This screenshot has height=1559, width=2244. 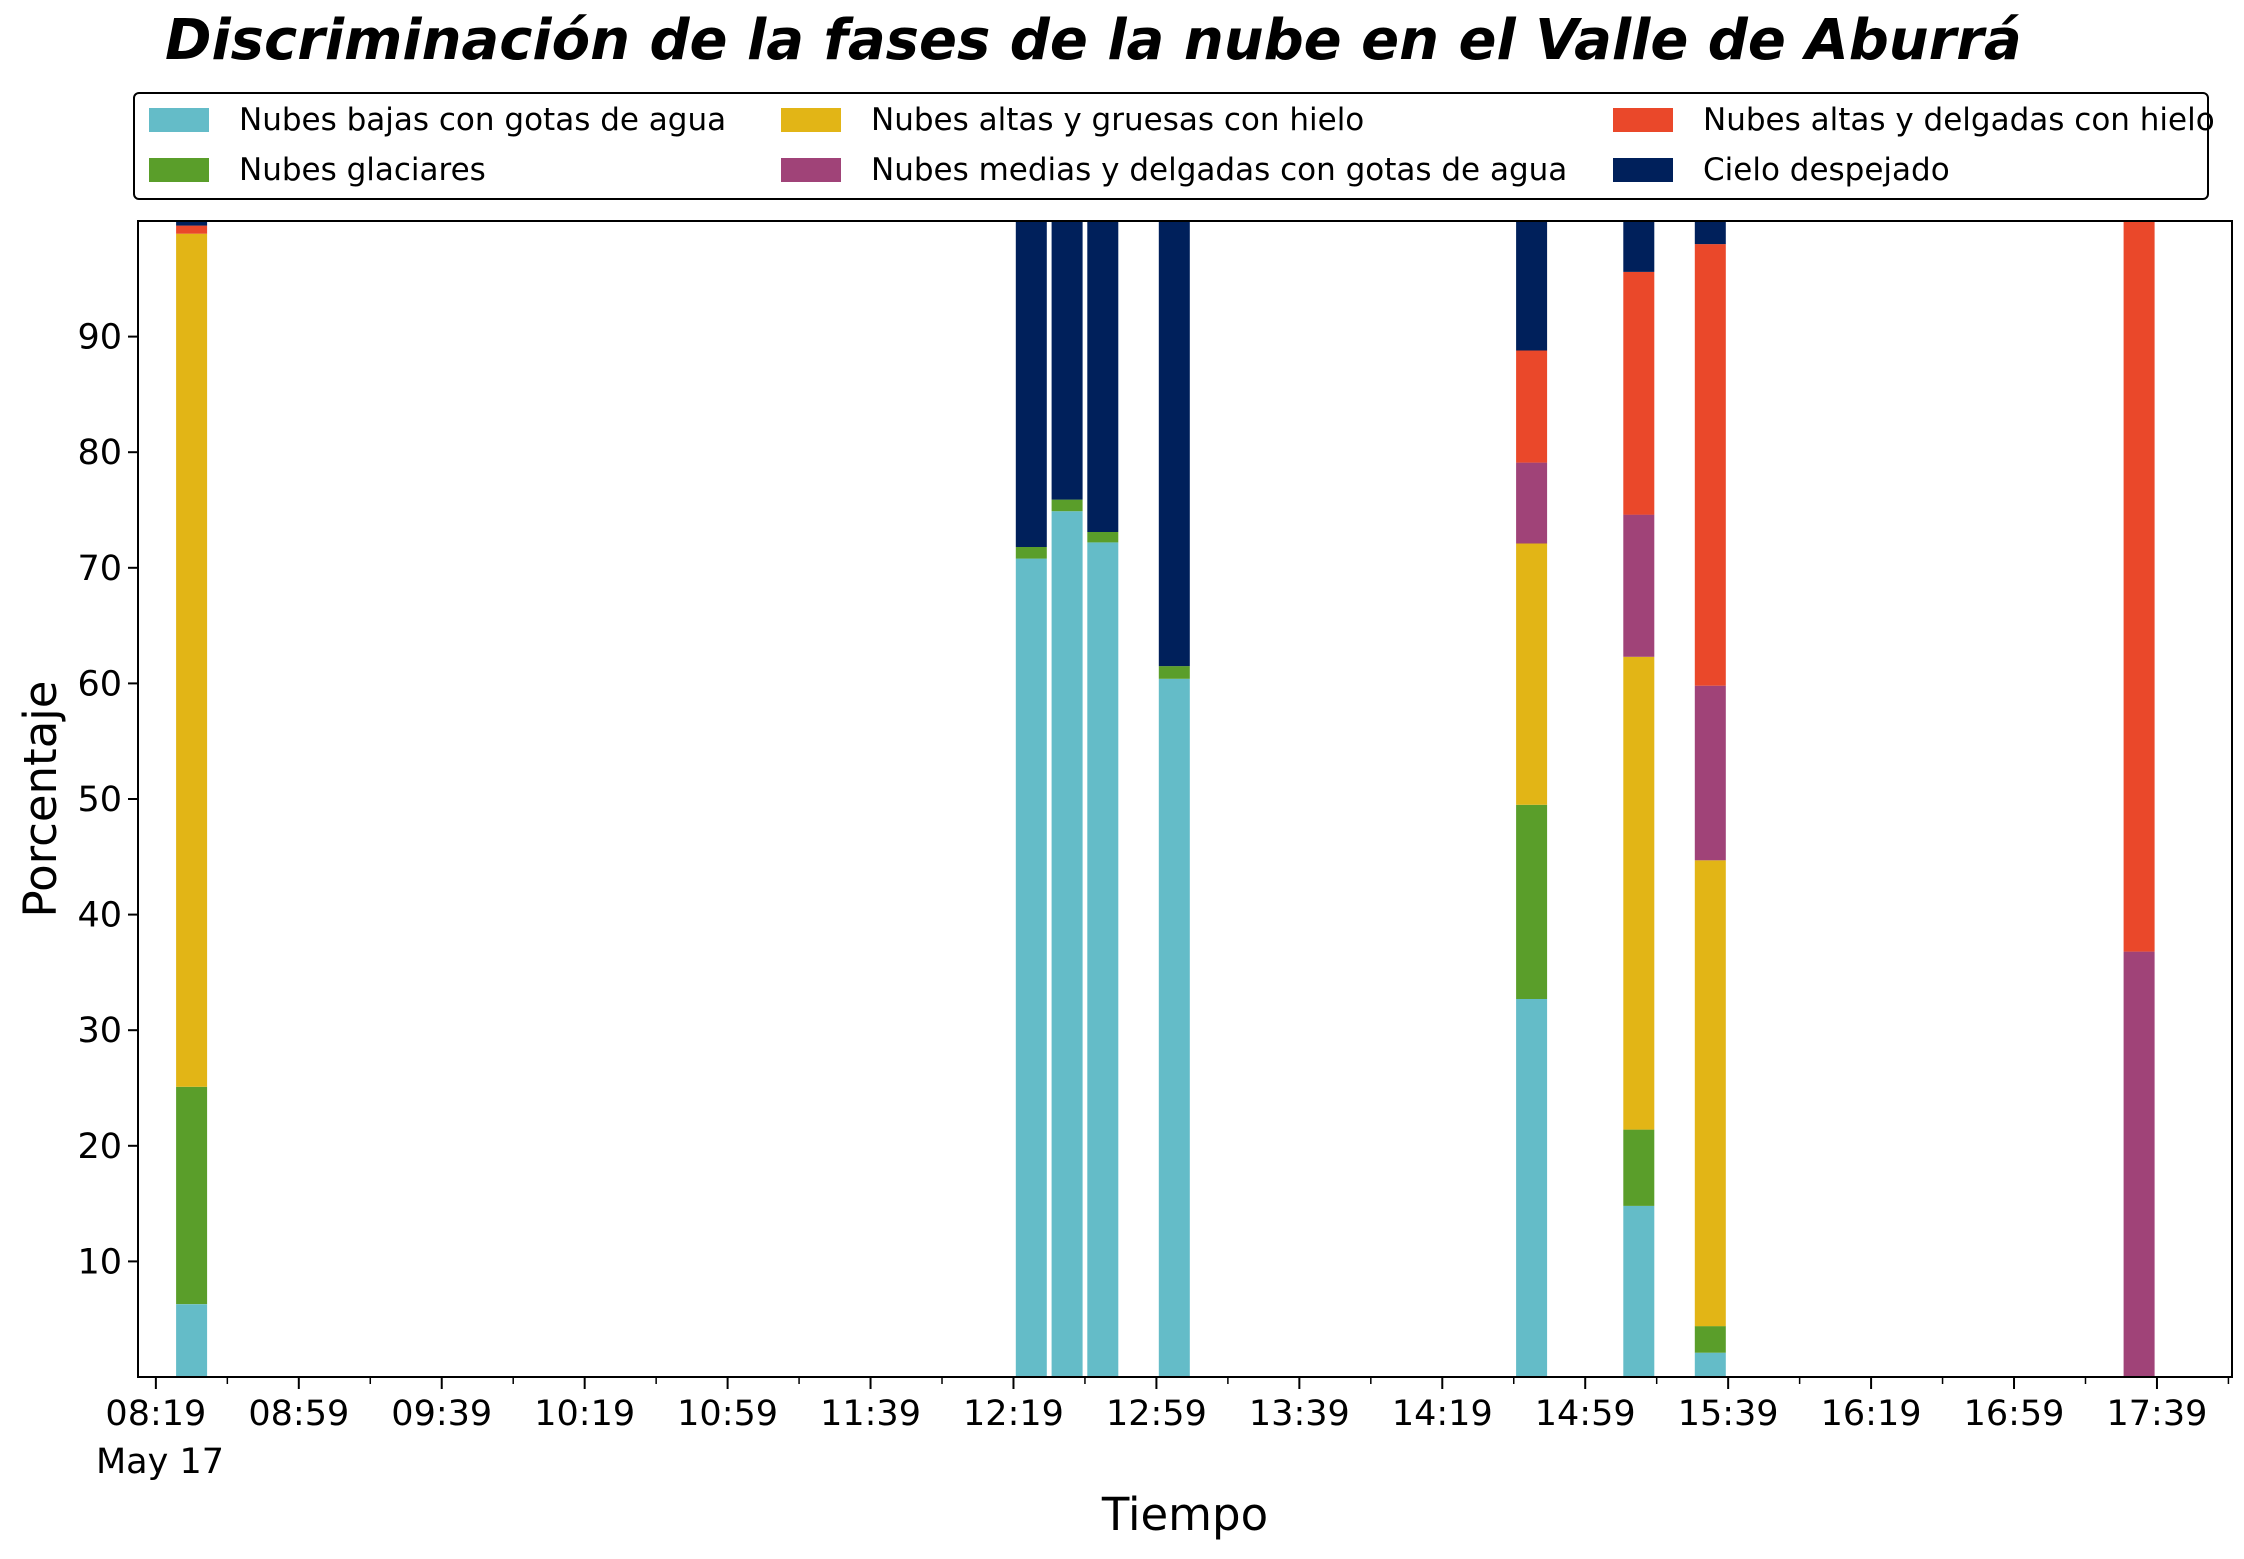 I want to click on y-tick-label: 10, so click(x=99, y=1262).